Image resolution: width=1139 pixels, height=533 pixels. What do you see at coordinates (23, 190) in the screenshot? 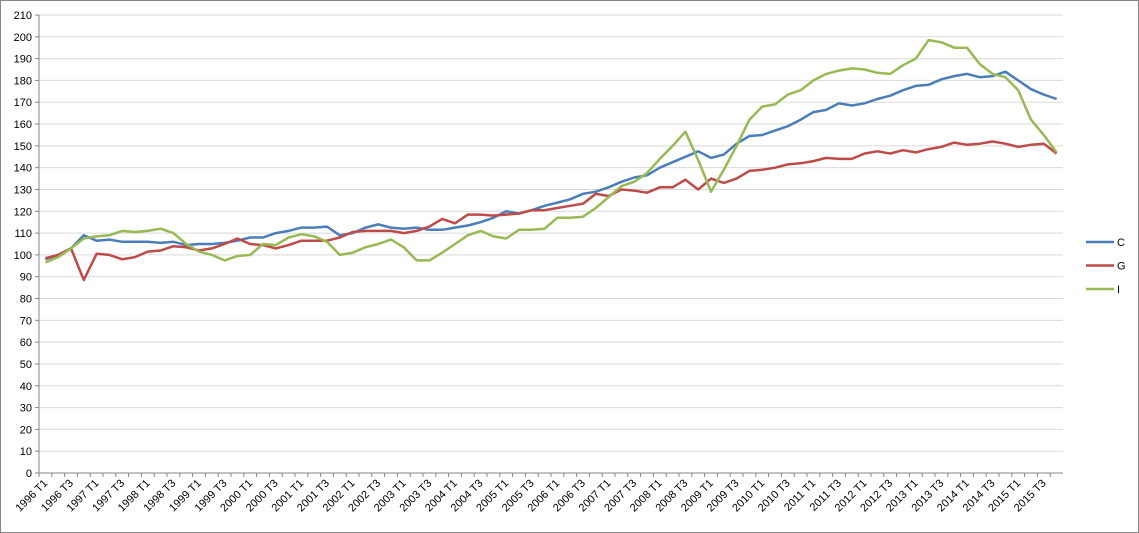
I see `y-tick-label: 130` at bounding box center [23, 190].